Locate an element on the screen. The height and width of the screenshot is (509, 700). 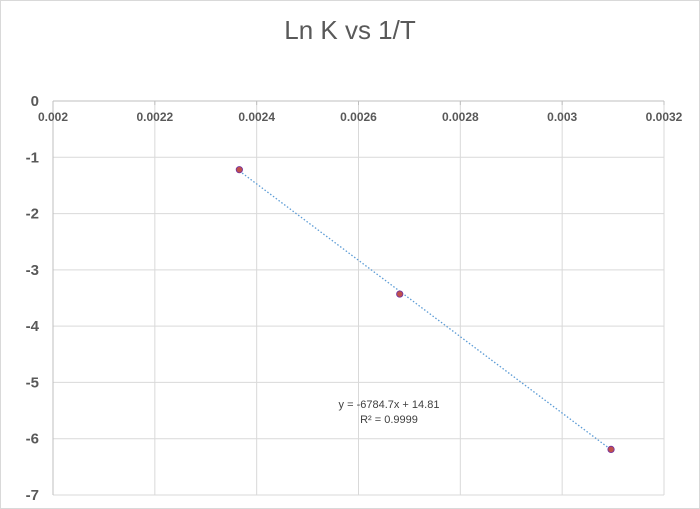
x-tick-labels: 0.002 0.0022 0.0024 0.0026 0.0028 0.003 0.0032 is located at coordinates (360, 117).